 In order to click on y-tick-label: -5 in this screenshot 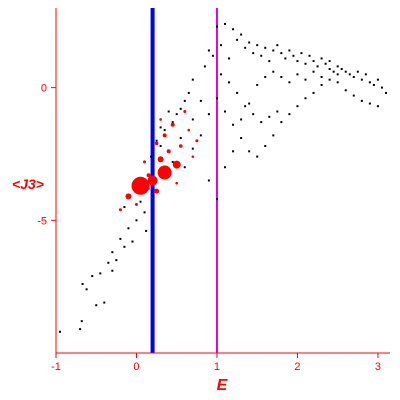, I will do `click(42, 221)`.